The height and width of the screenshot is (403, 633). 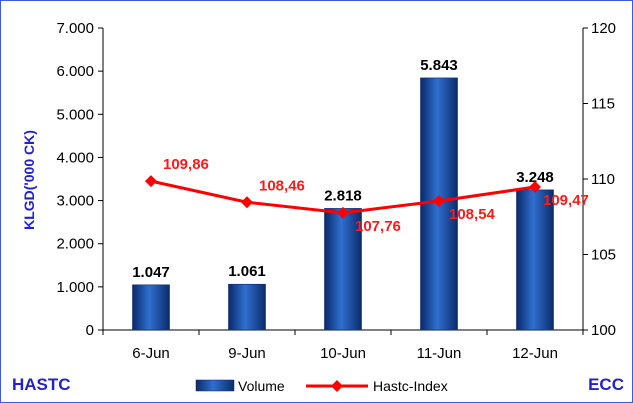 What do you see at coordinates (535, 177) in the screenshot?
I see `bar-data-label: 3.248` at bounding box center [535, 177].